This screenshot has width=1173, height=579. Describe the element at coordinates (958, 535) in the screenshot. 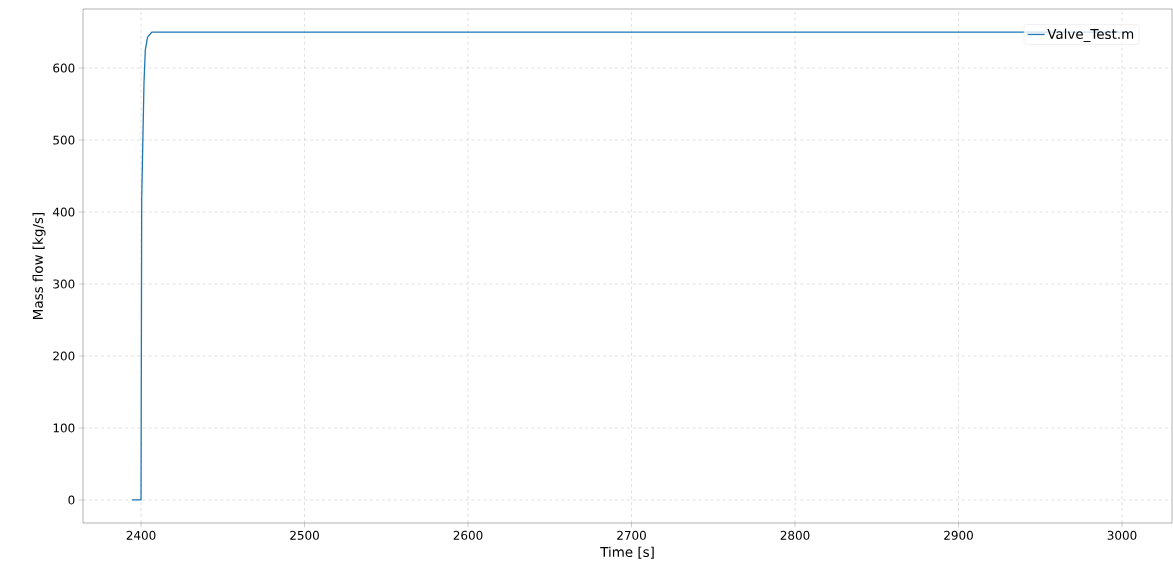

I see `x-tick-label: 2900` at that location.